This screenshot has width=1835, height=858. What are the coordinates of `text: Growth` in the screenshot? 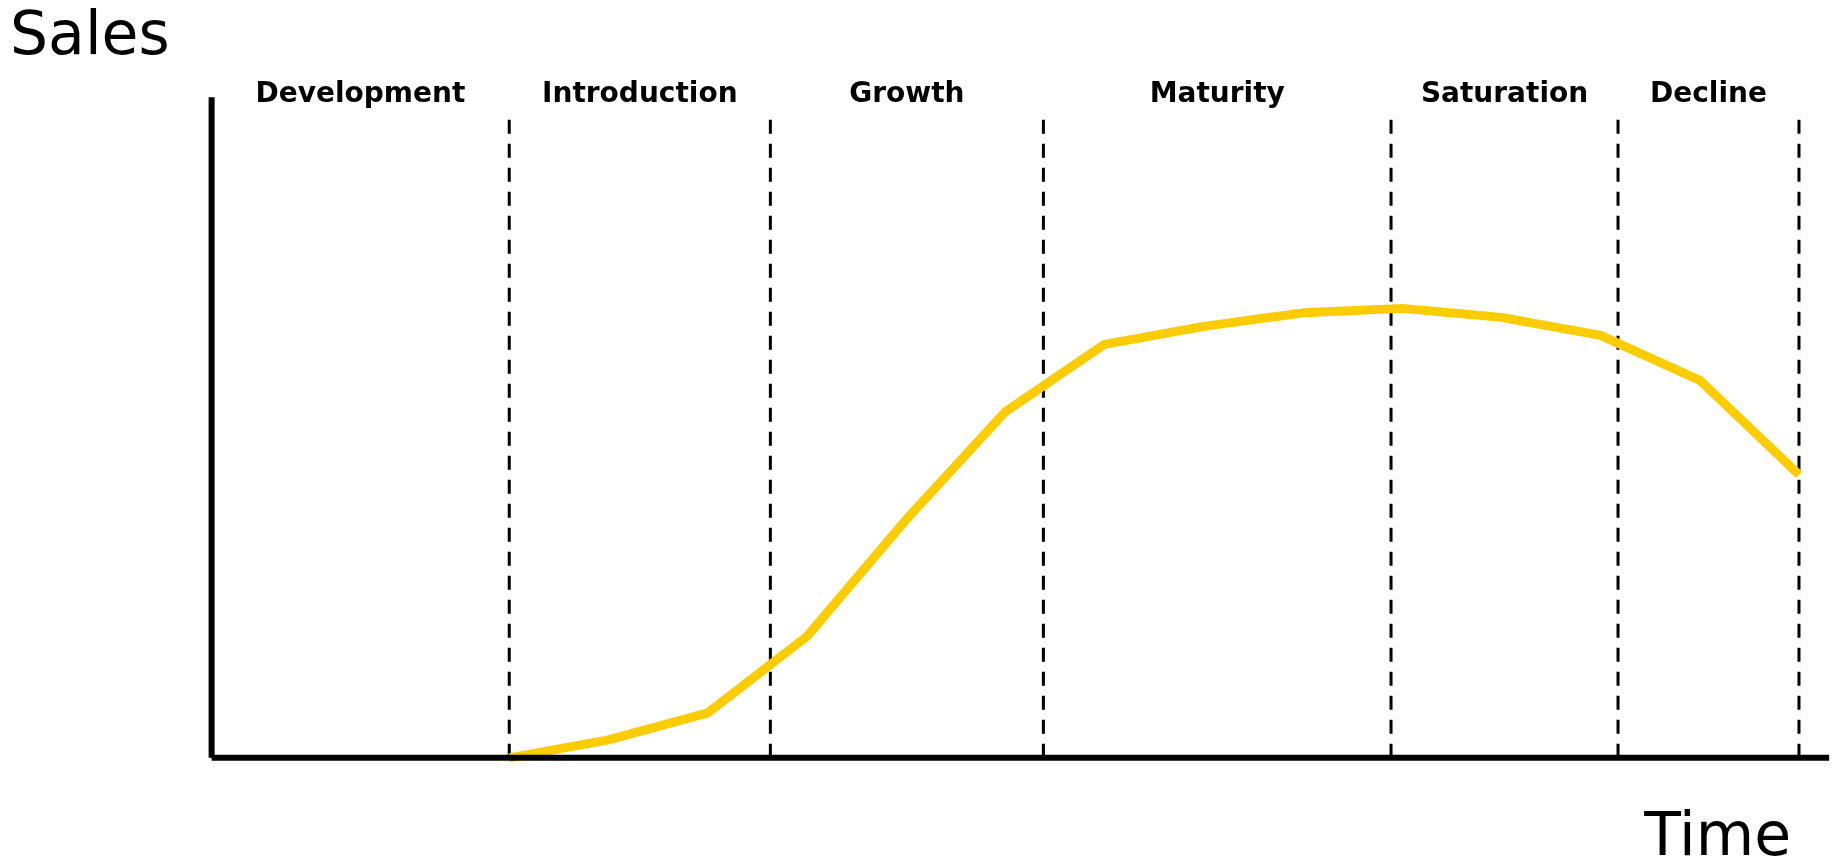 It's located at (907, 93).